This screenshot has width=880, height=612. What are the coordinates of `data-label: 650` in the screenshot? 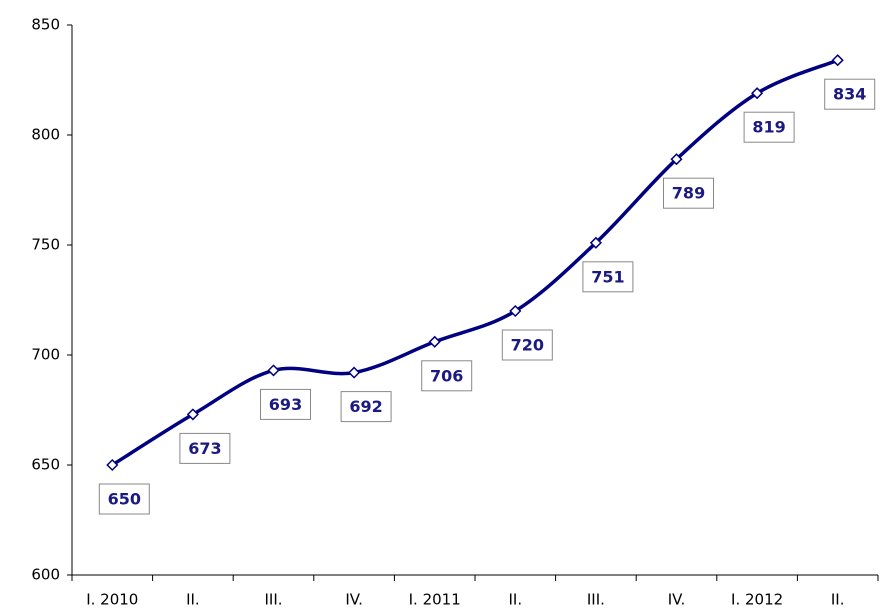 It's located at (124, 499).